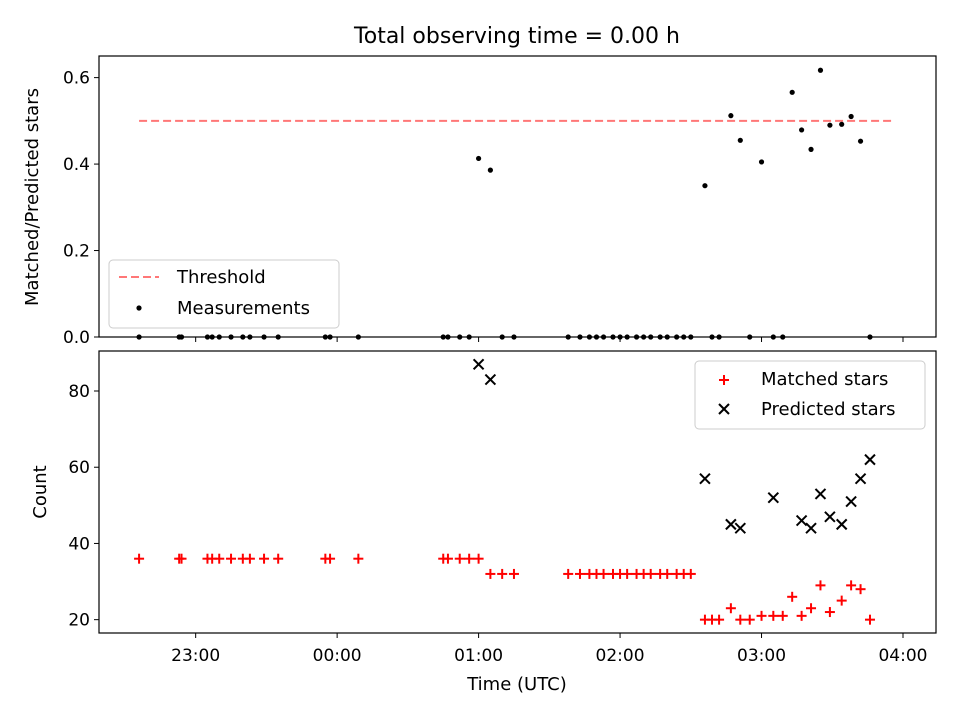  I want to click on bottom-legend: Matched stars Predicted stars, so click(810, 395).